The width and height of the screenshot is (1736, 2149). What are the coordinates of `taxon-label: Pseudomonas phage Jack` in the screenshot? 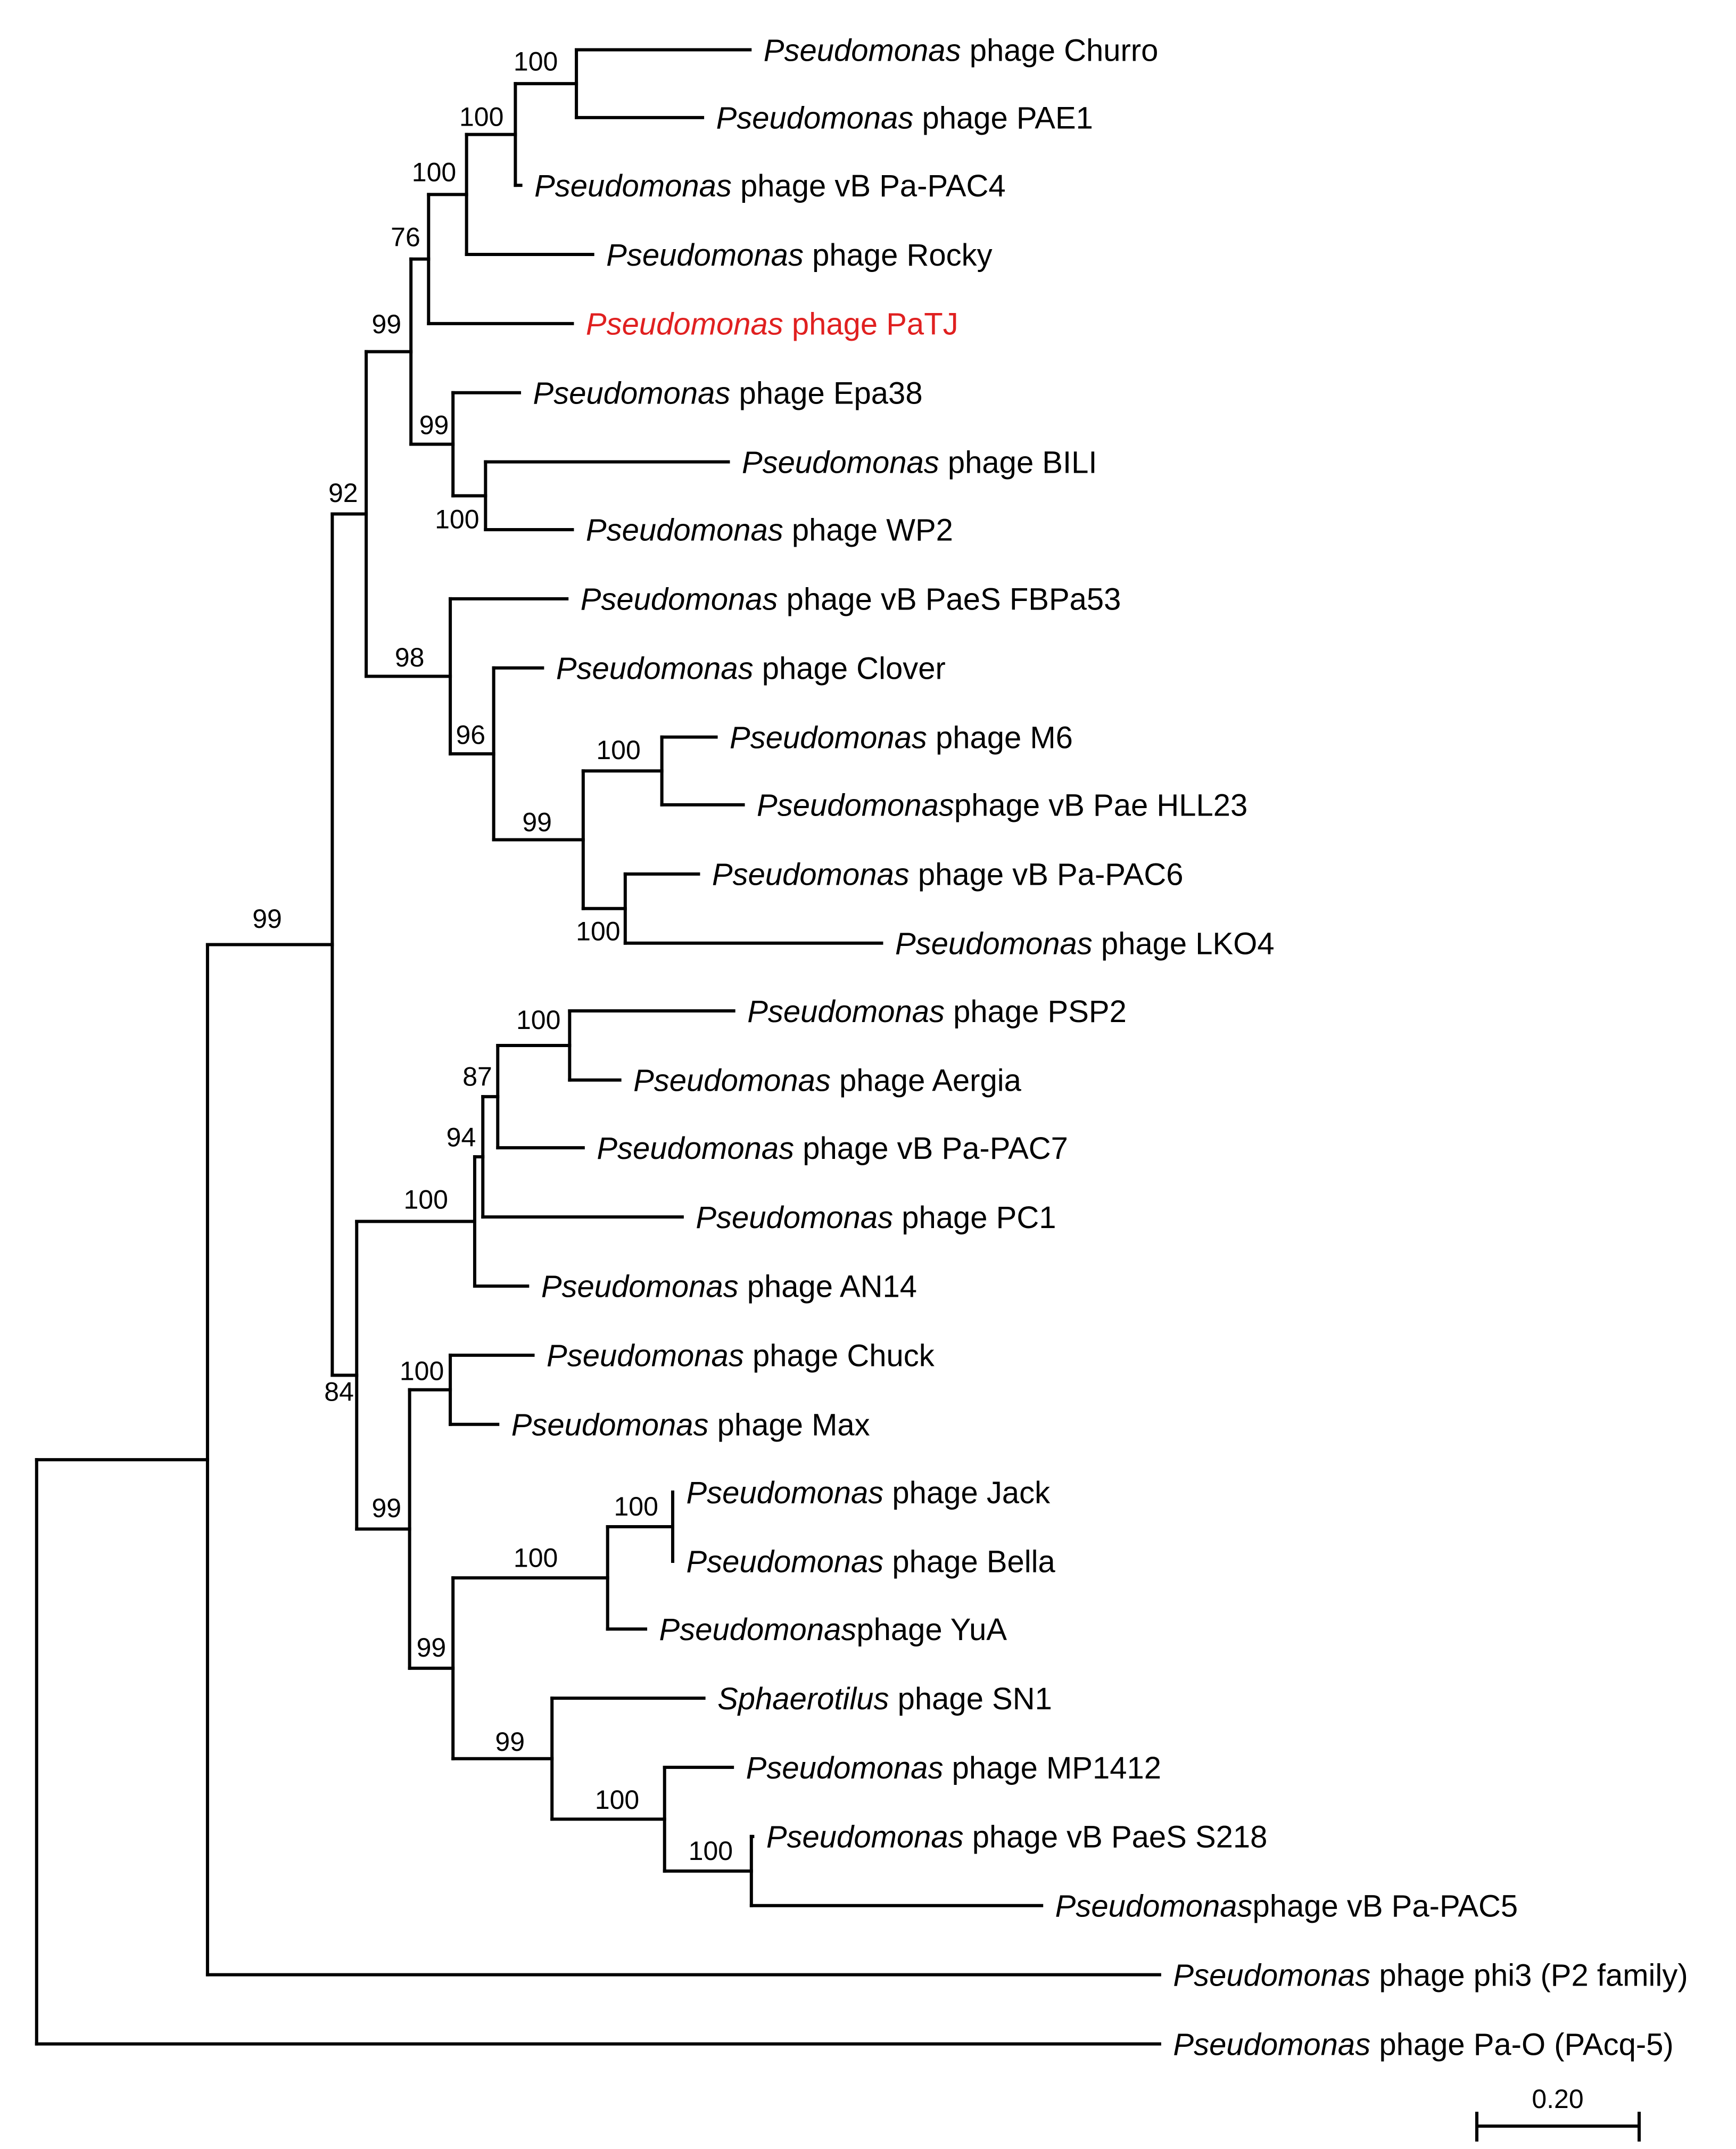 It's located at (869, 1493).